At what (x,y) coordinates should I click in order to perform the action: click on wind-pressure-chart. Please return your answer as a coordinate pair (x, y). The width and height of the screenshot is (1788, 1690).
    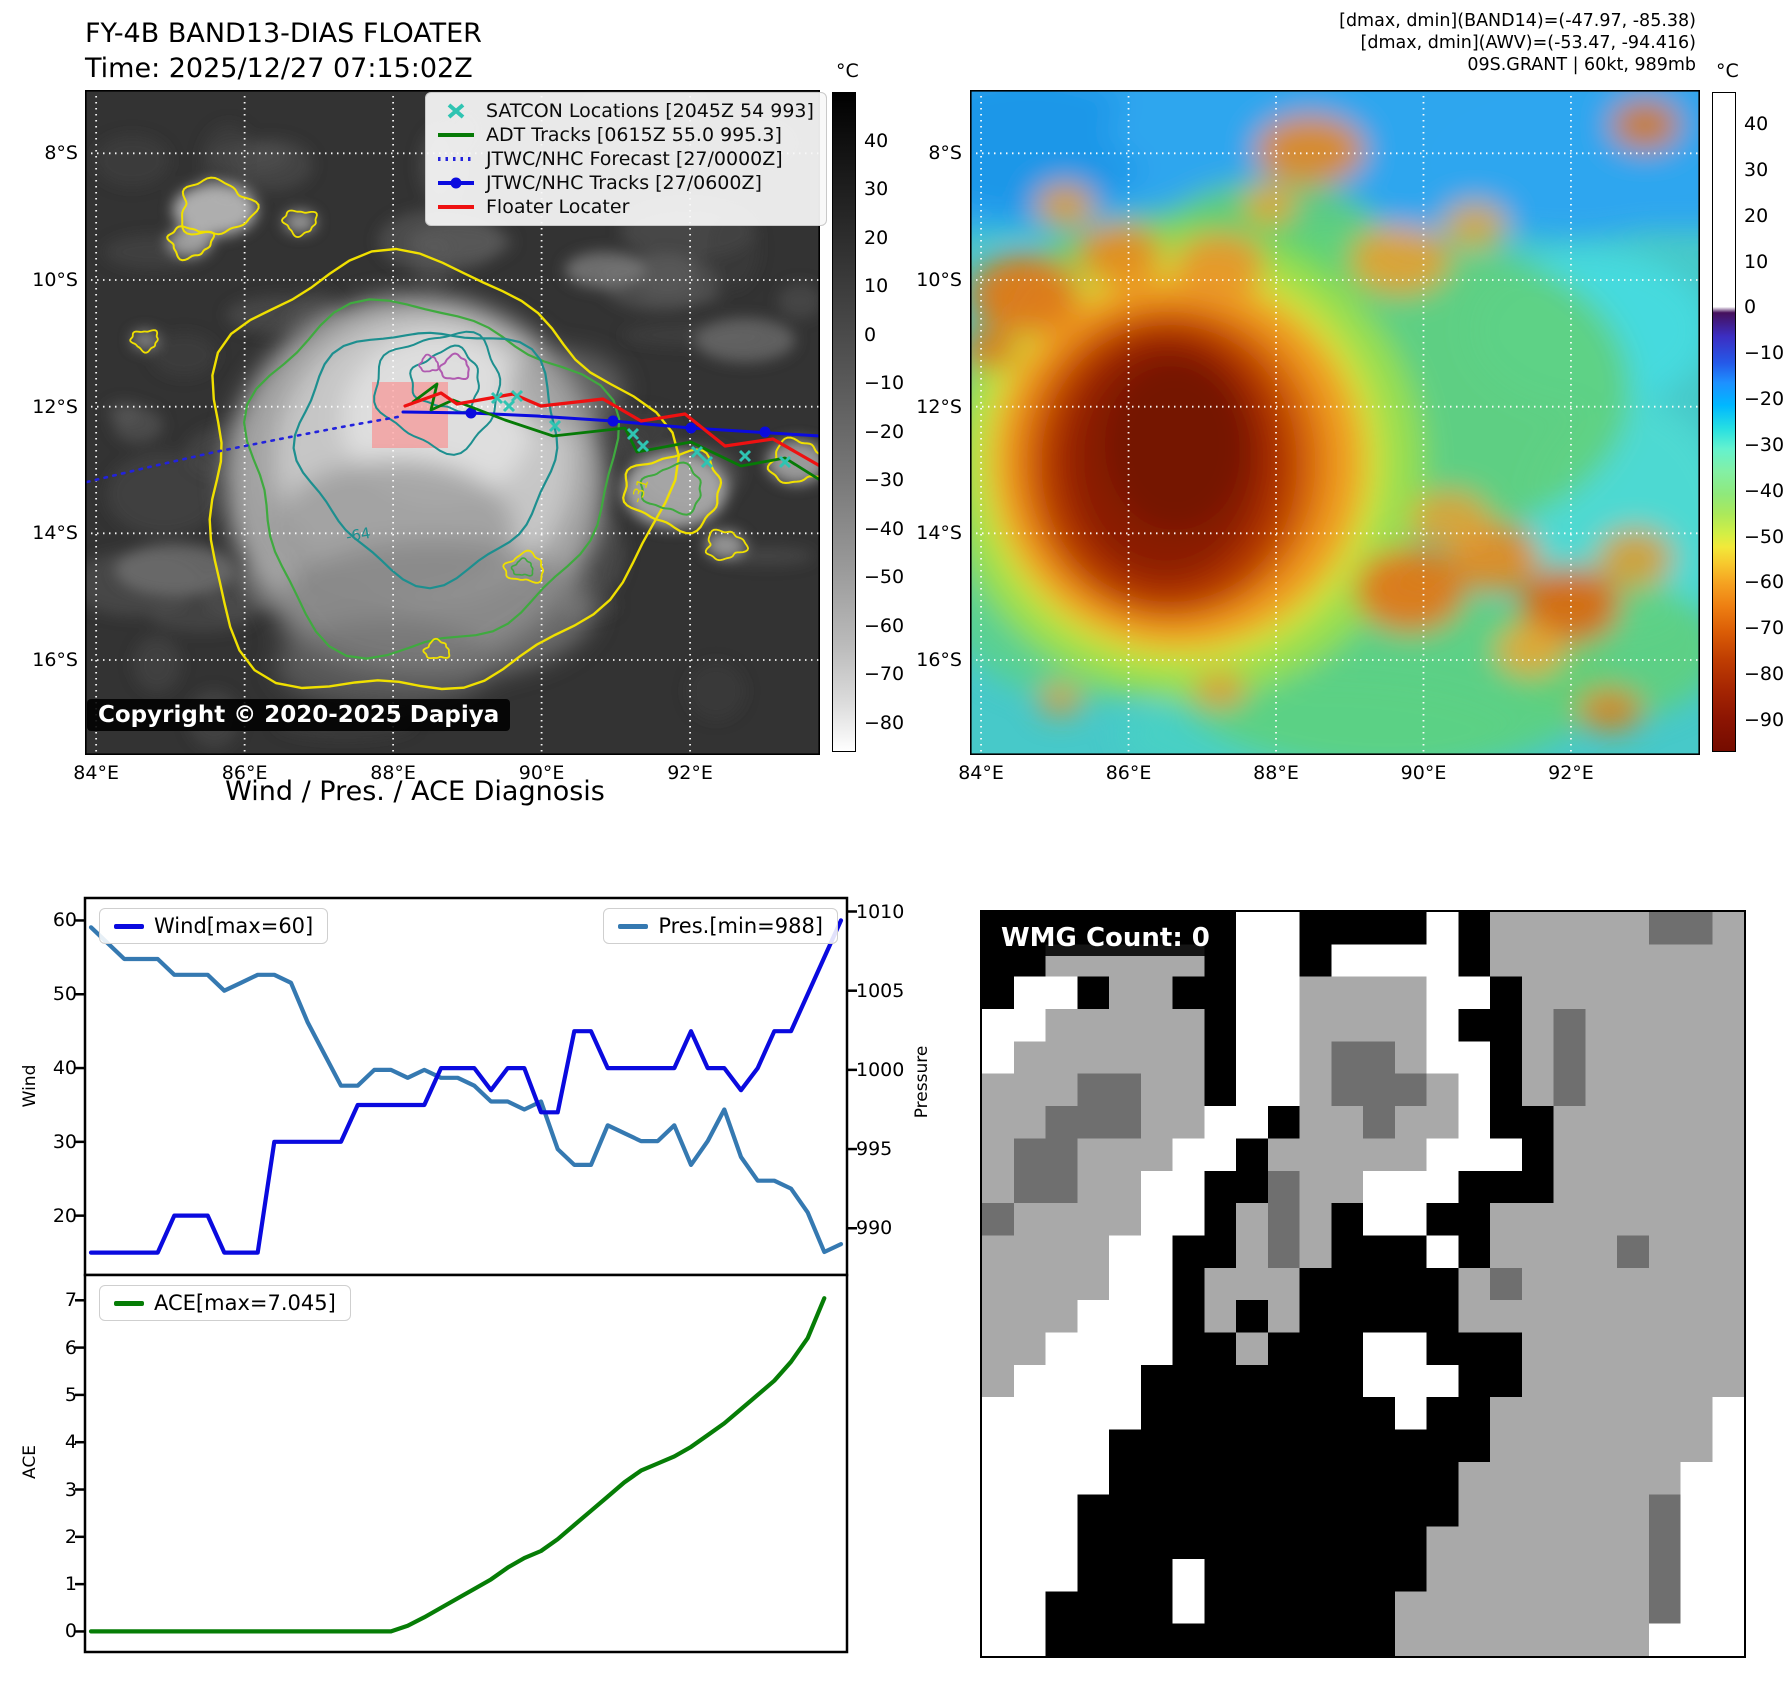
    Looking at the image, I should click on (466, 1086).